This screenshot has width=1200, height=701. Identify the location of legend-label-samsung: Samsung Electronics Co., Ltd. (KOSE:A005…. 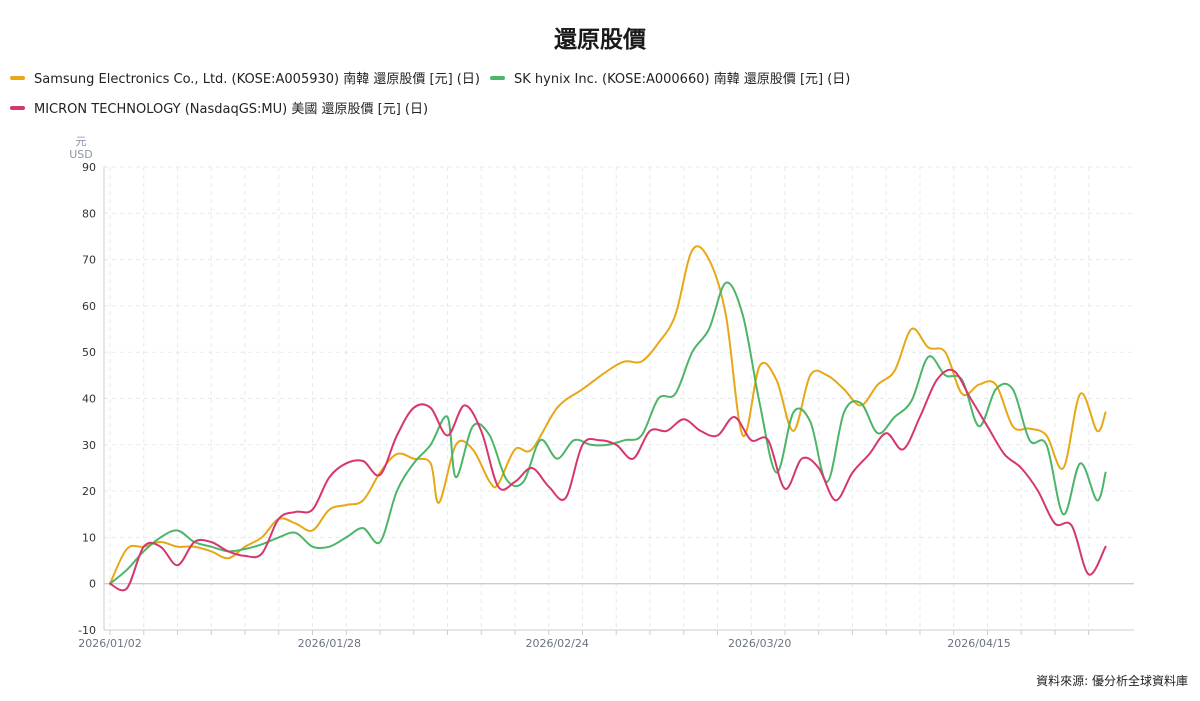
(257, 79).